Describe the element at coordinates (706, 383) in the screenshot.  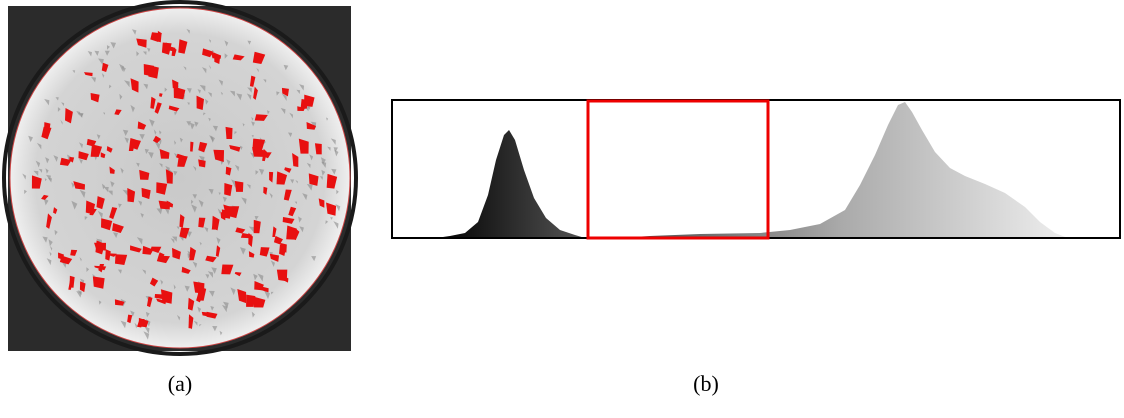
I see `panel-label: (b)` at that location.